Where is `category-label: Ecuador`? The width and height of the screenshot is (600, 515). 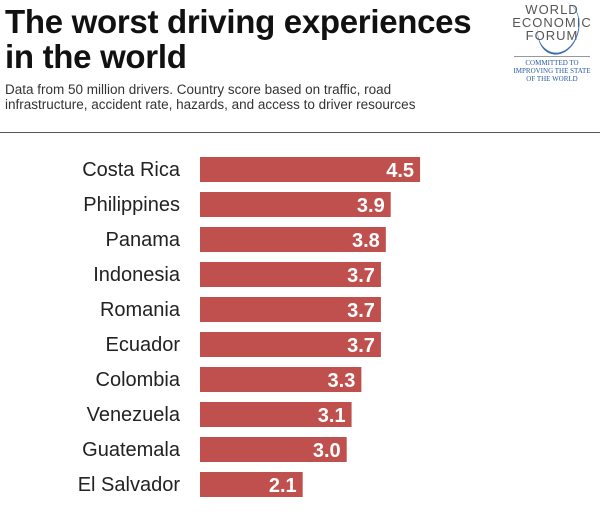 category-label: Ecuador is located at coordinates (143, 345).